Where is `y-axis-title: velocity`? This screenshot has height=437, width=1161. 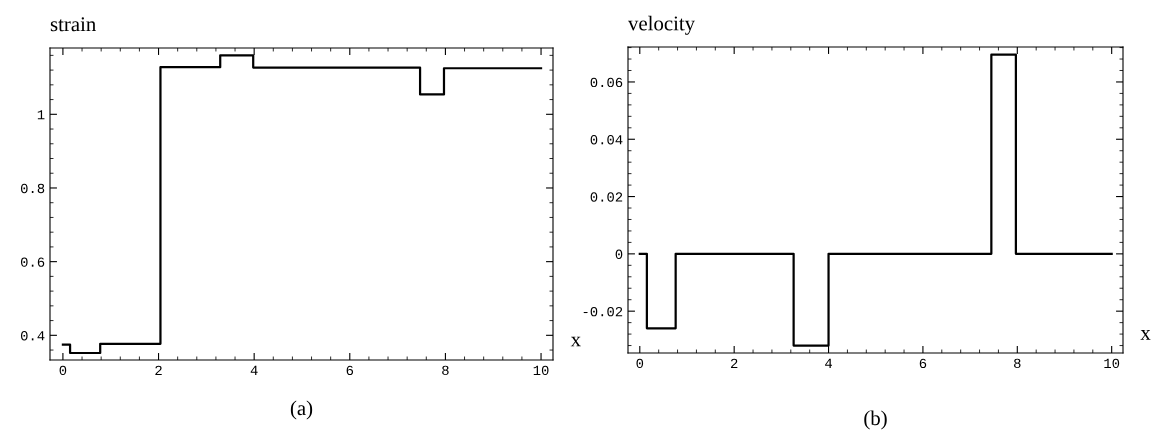 y-axis-title: velocity is located at coordinates (662, 25).